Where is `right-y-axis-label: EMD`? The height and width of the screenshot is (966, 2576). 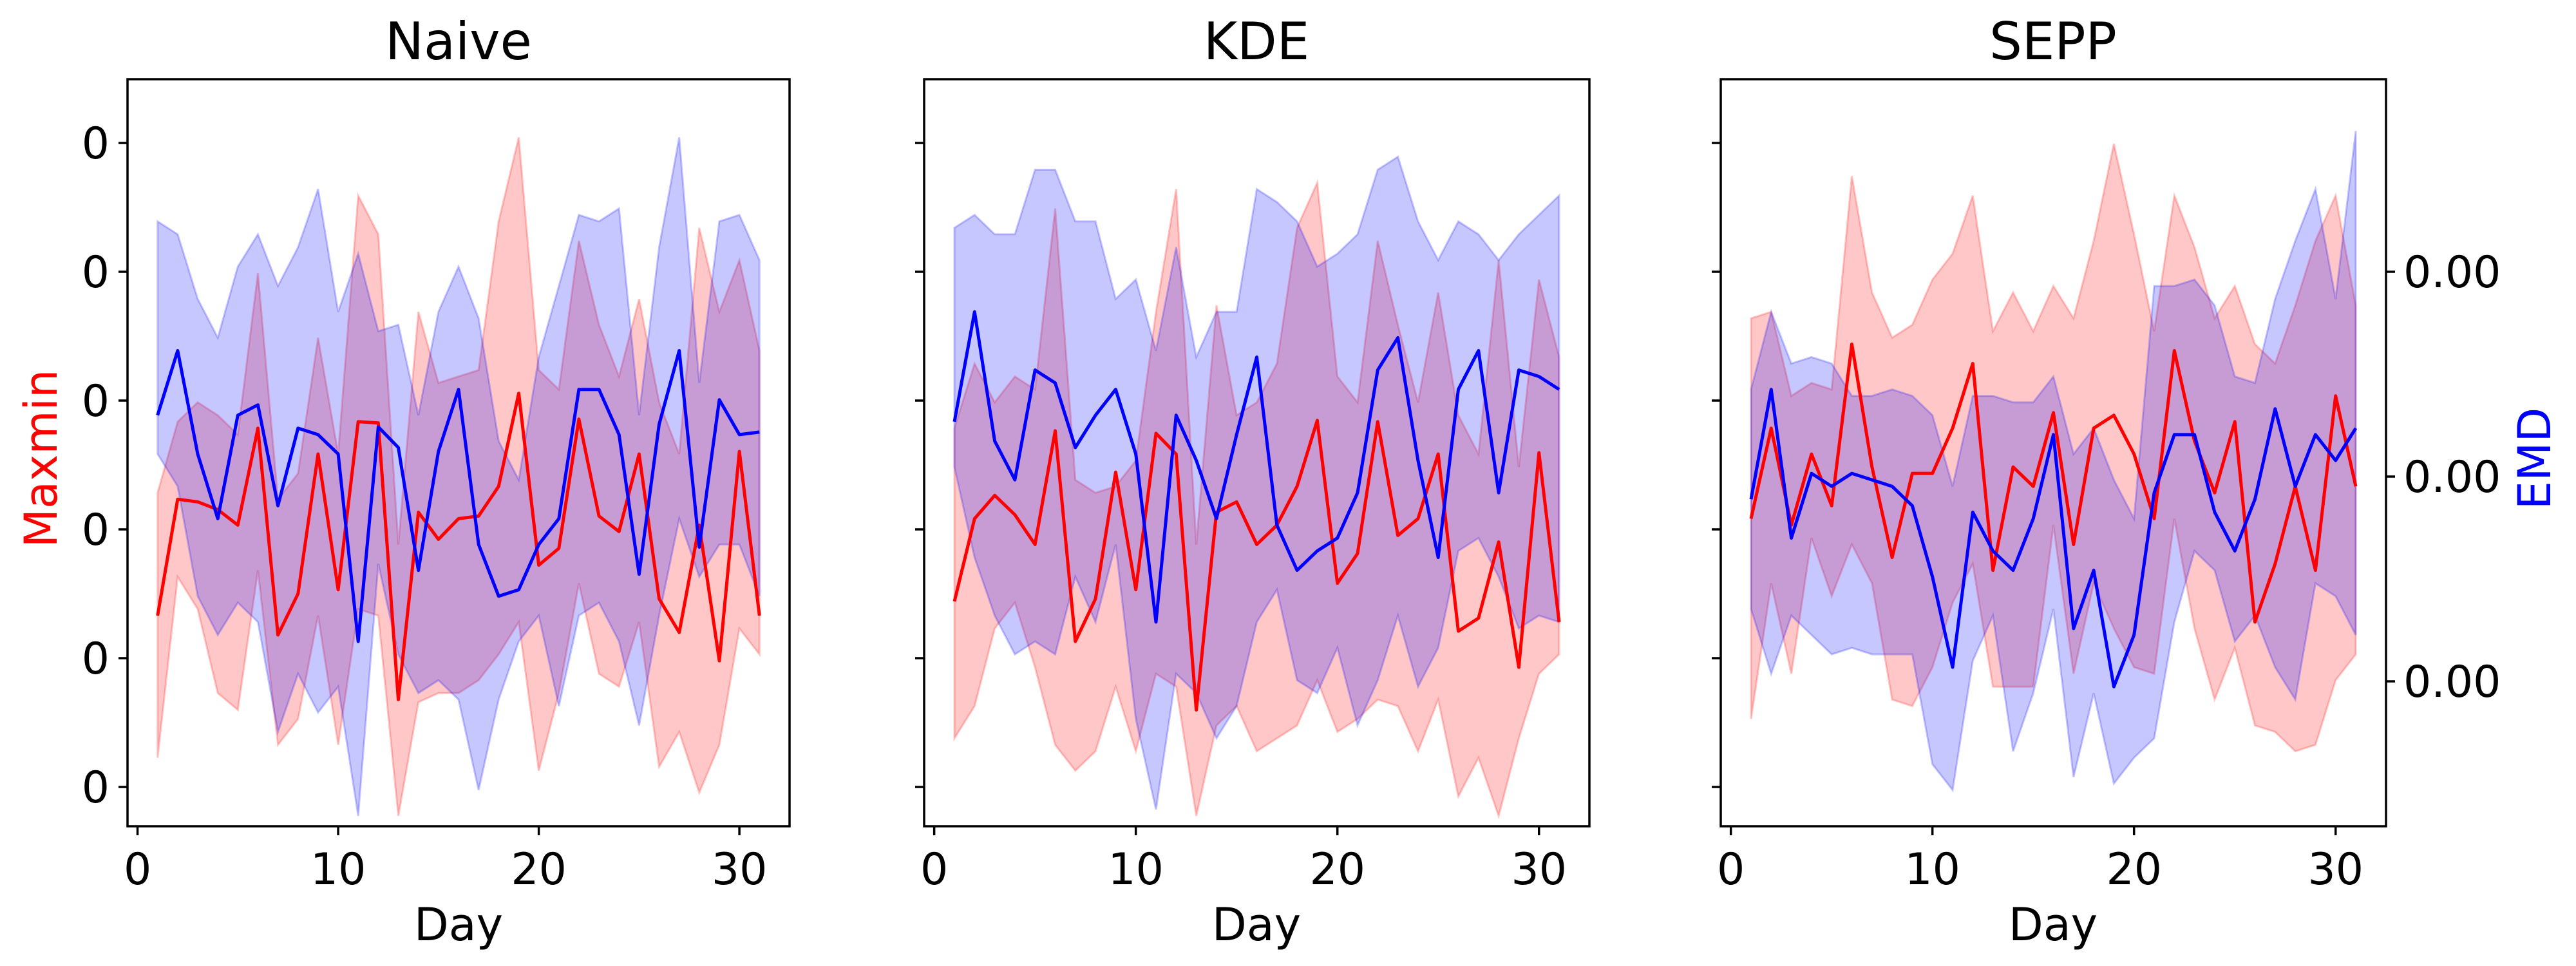 right-y-axis-label: EMD is located at coordinates (2534, 459).